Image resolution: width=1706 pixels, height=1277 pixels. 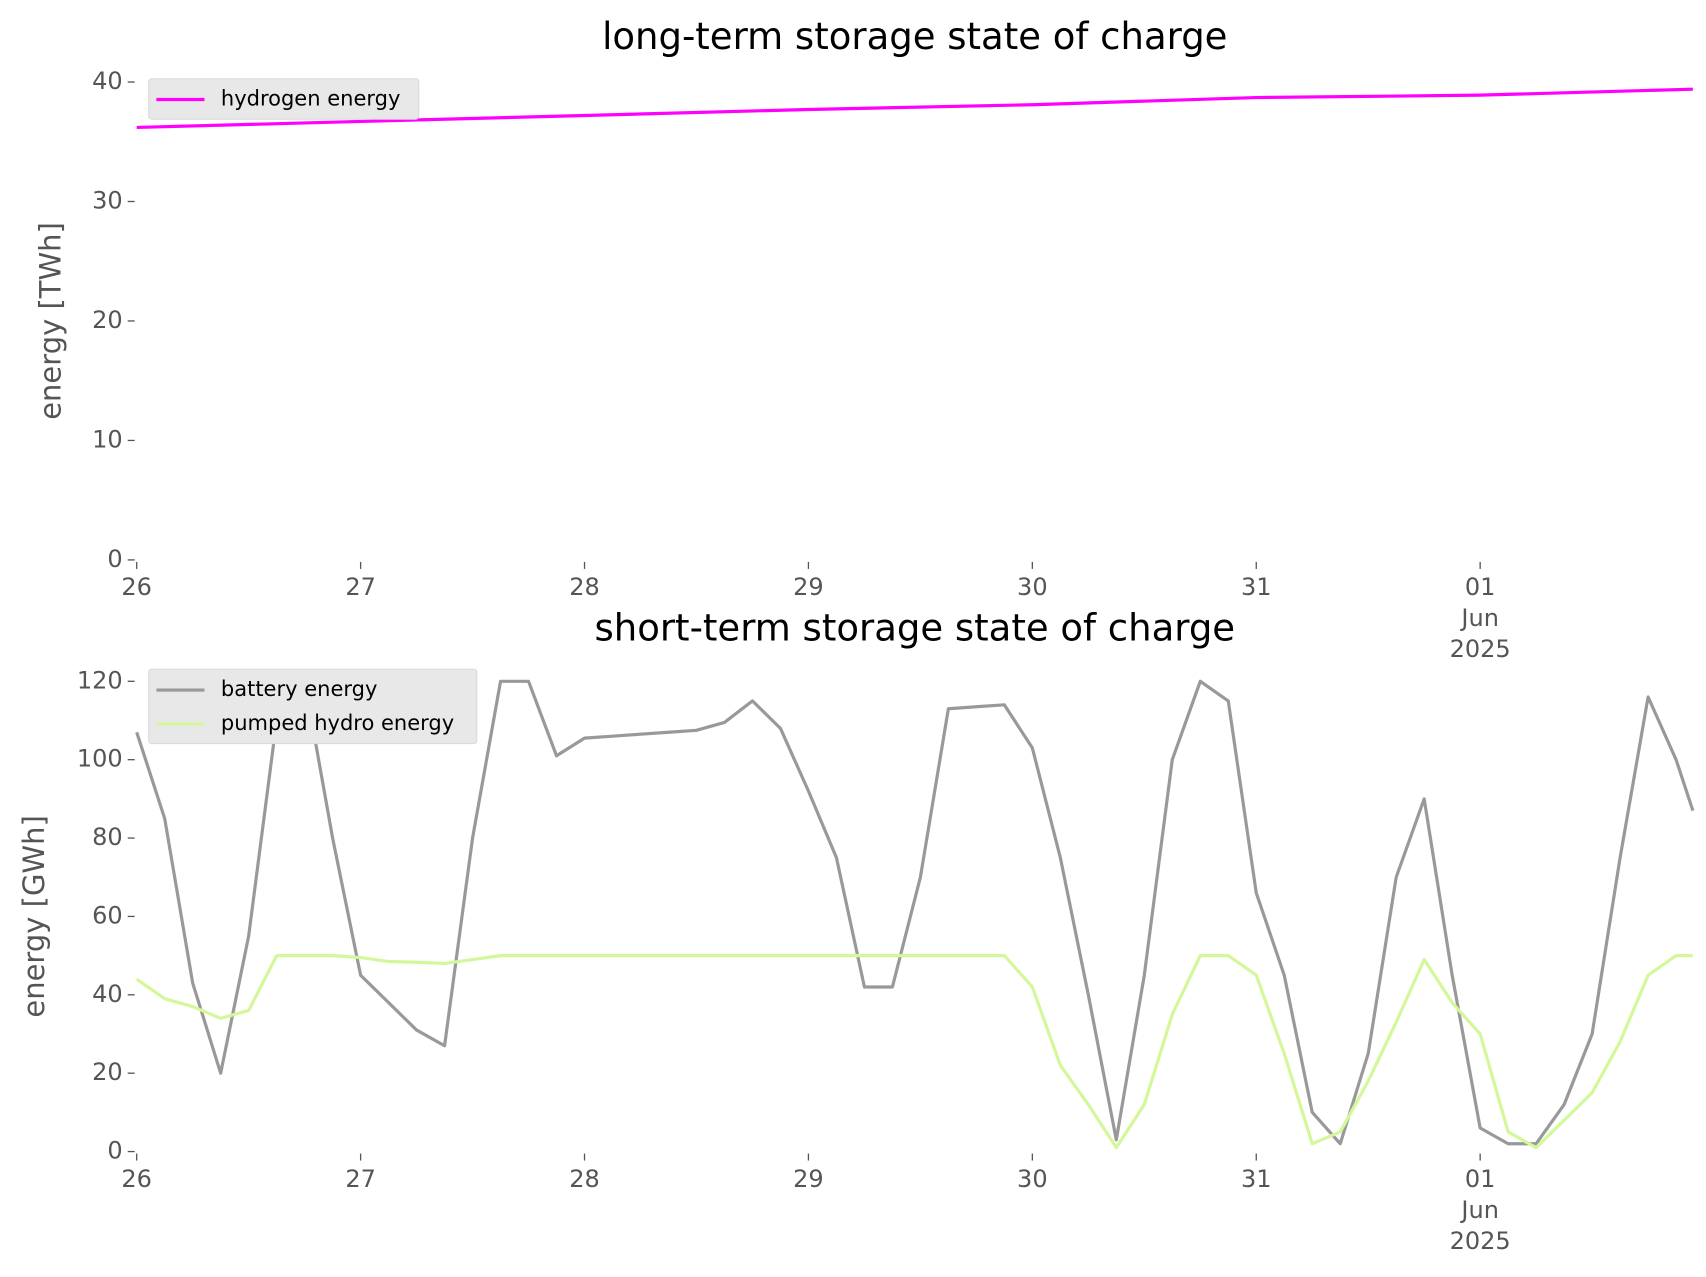 I want to click on y-tick-label: 100, so click(x=100, y=759).